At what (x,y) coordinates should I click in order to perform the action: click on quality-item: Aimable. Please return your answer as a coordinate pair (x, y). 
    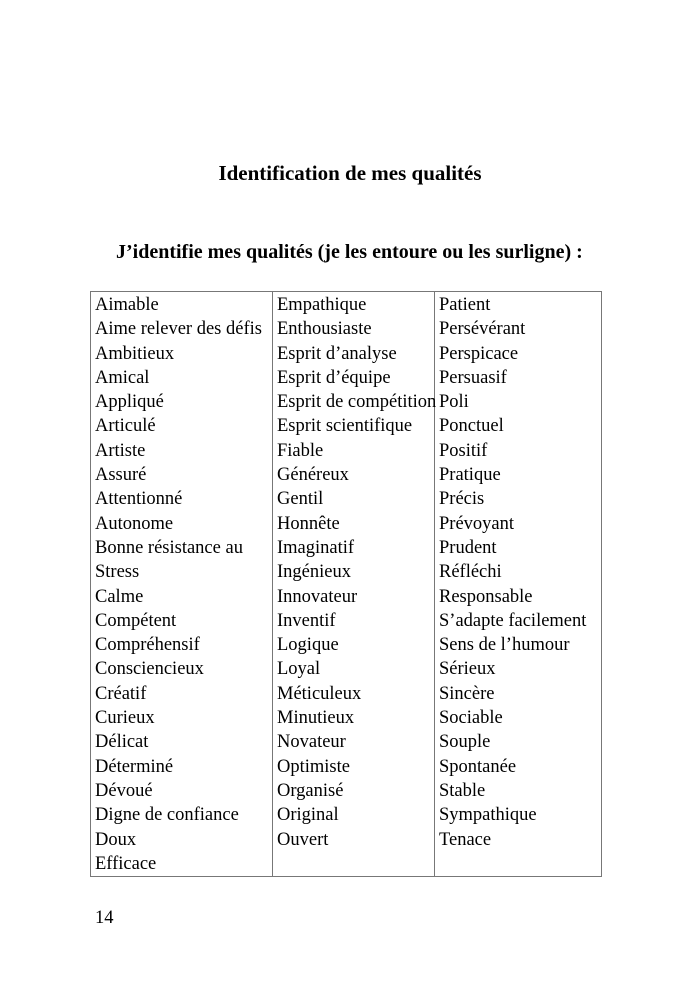
    Looking at the image, I should click on (127, 305).